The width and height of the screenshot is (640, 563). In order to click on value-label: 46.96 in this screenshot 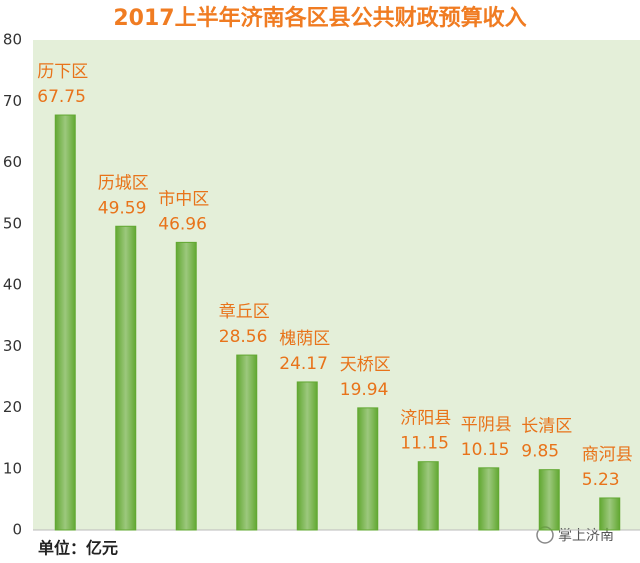, I will do `click(182, 224)`.